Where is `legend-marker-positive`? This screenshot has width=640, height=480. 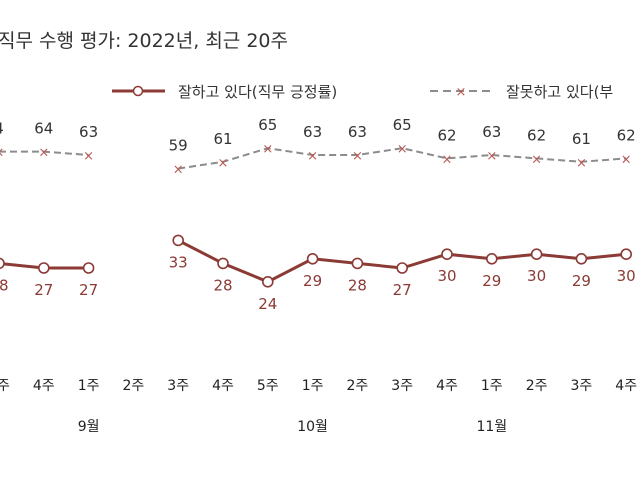
legend-marker-positive is located at coordinates (138, 91).